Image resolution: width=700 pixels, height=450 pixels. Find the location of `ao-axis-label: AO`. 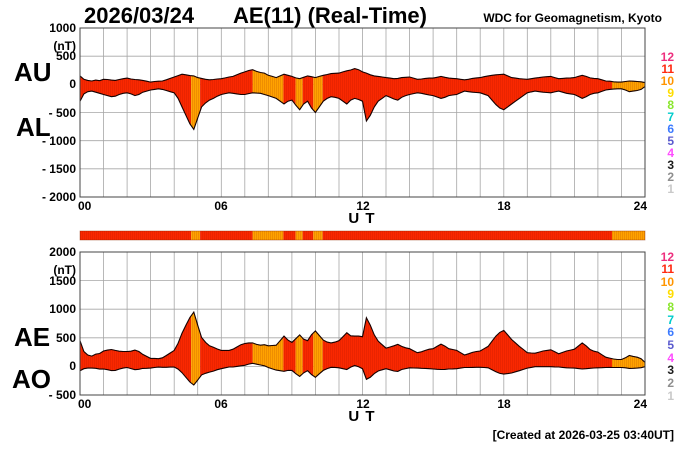

ao-axis-label: AO is located at coordinates (31, 379).